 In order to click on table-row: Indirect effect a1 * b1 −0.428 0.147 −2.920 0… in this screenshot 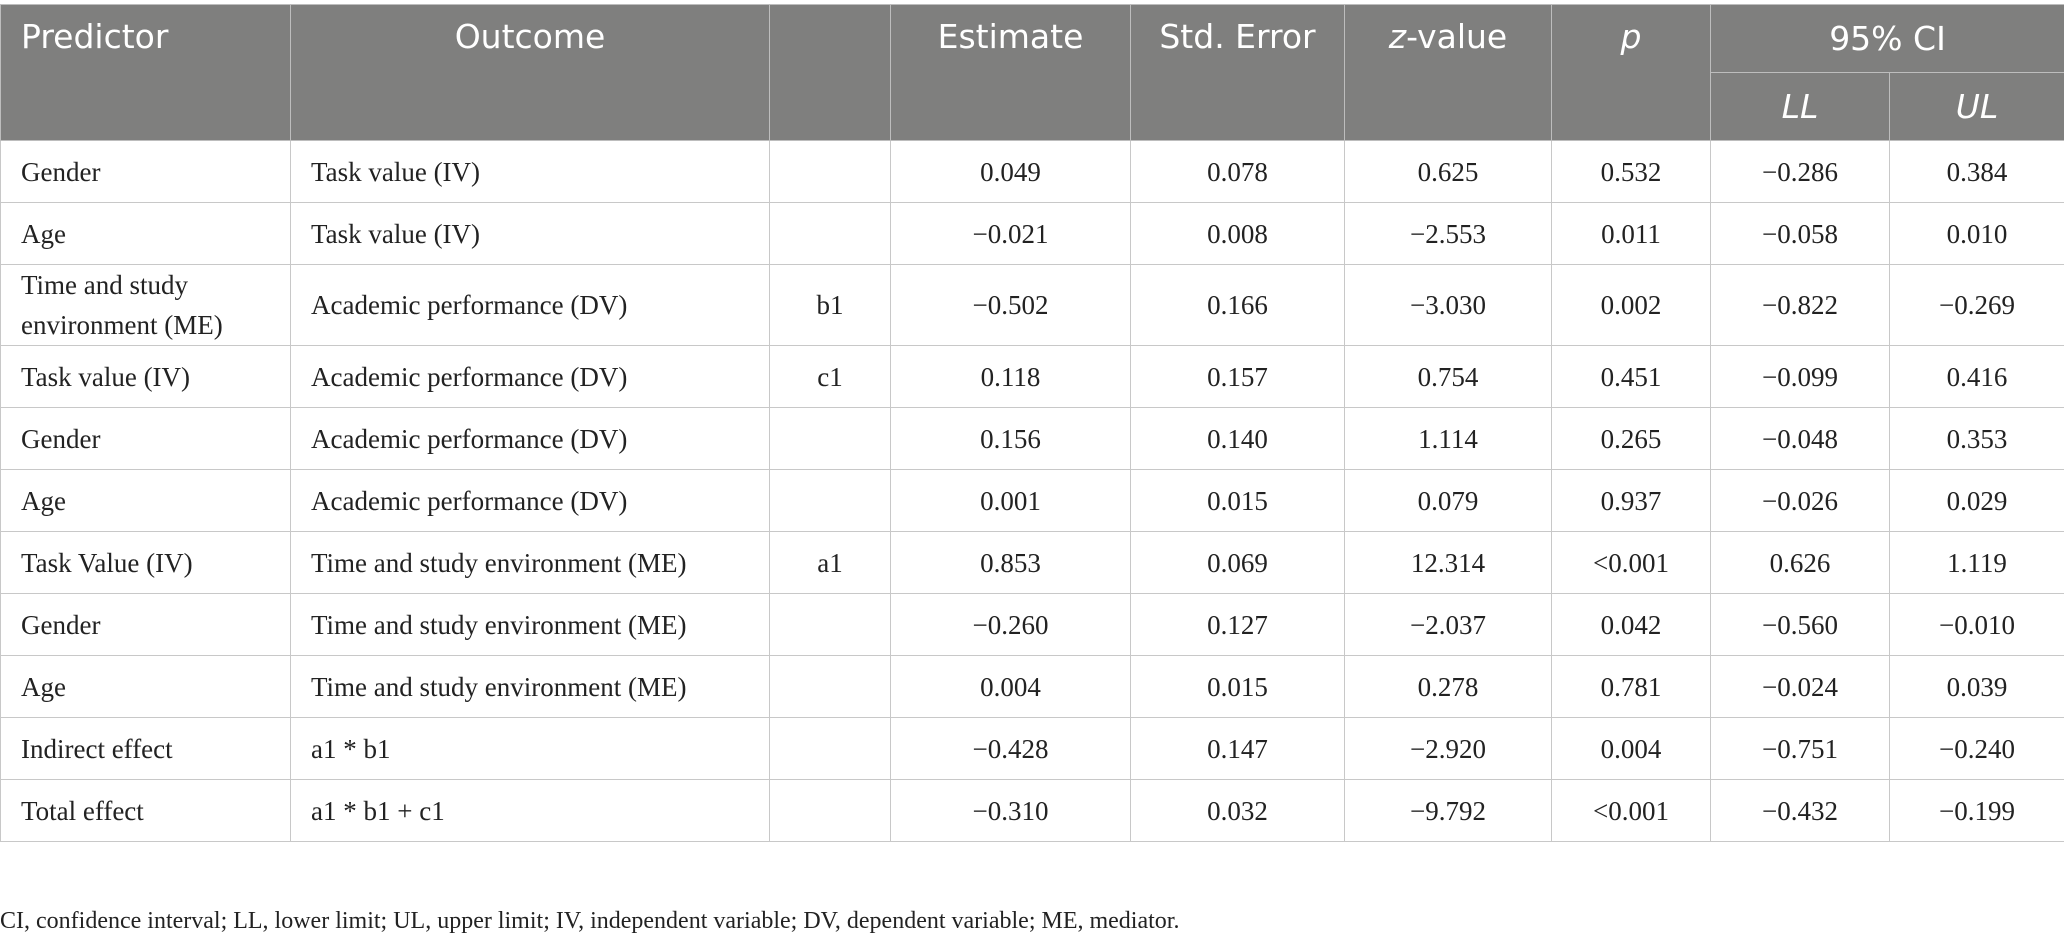, I will do `click(1032, 748)`.